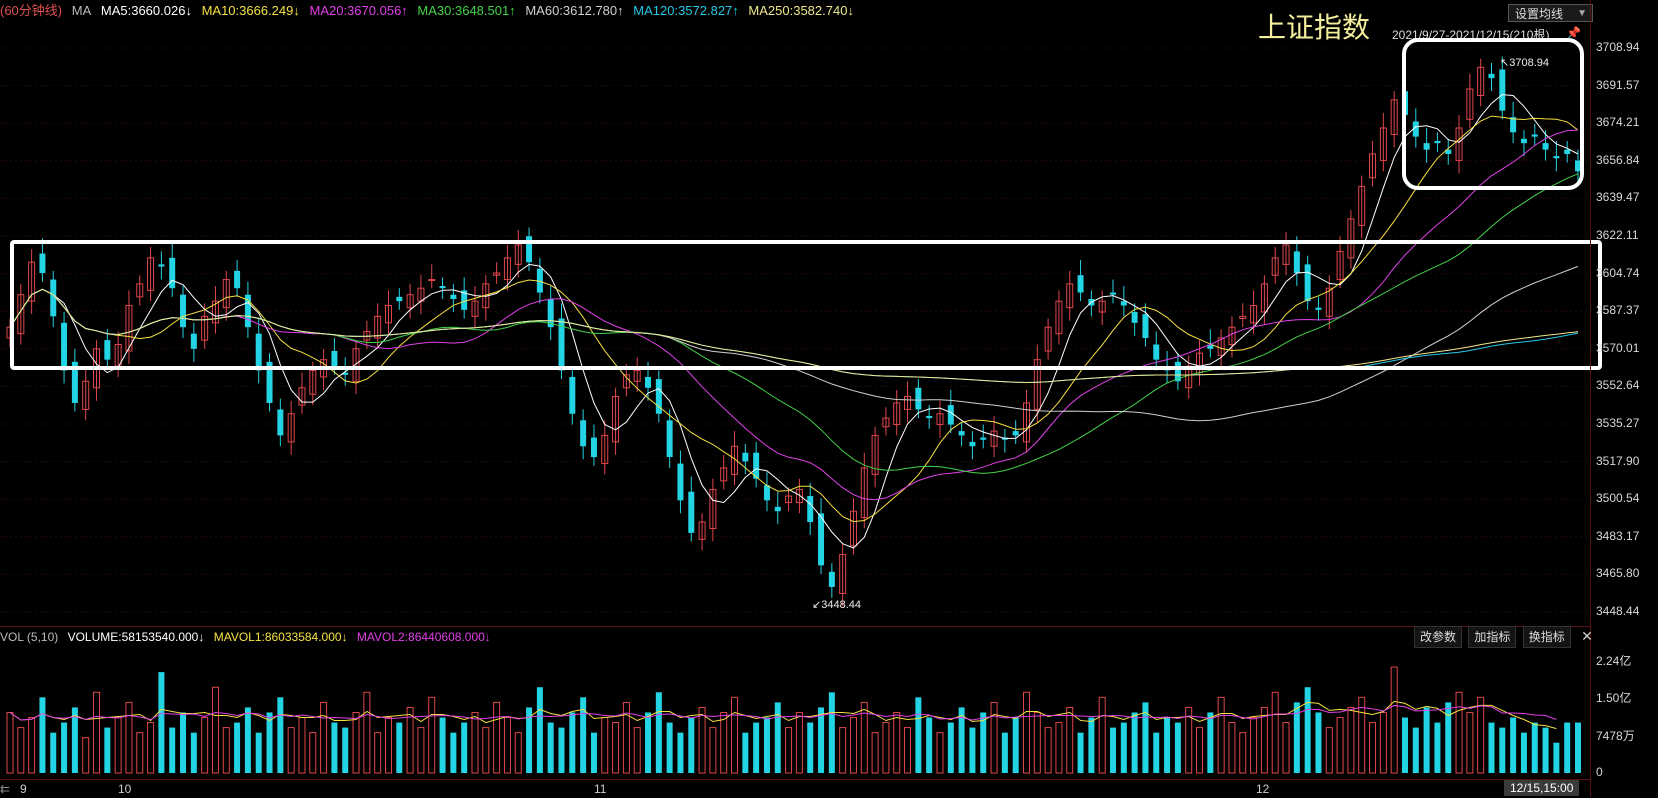  What do you see at coordinates (1587, 636) in the screenshot?
I see `close-icon: ✕` at bounding box center [1587, 636].